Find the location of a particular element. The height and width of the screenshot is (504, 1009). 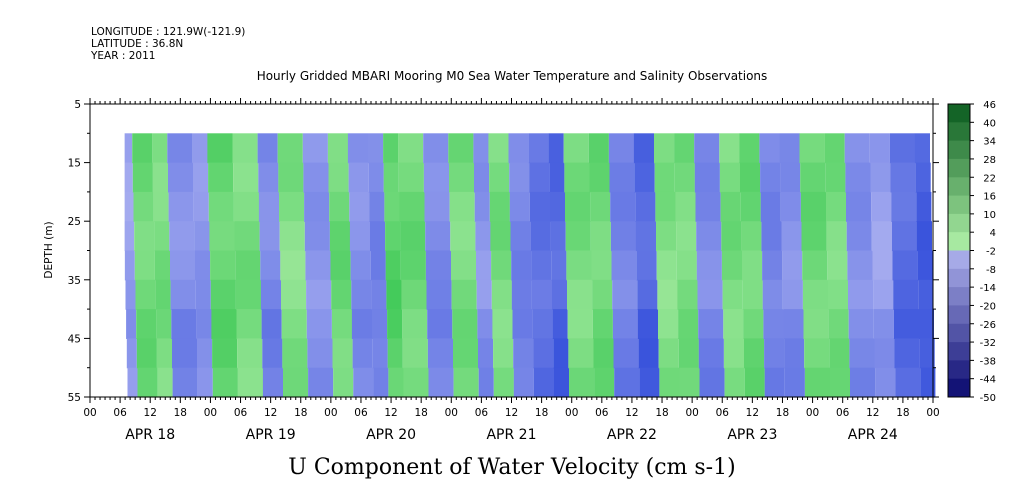

colorbar-label: 4 is located at coordinates (993, 233).